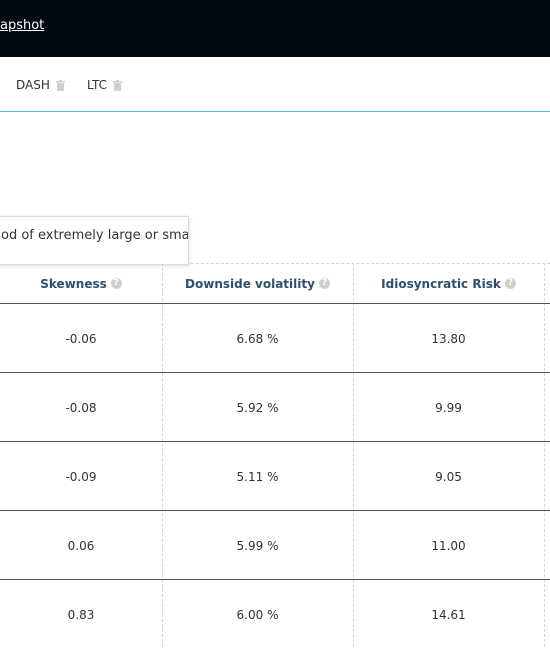  I want to click on table-row: 0.83 6.00 % 14.61, so click(275, 614).